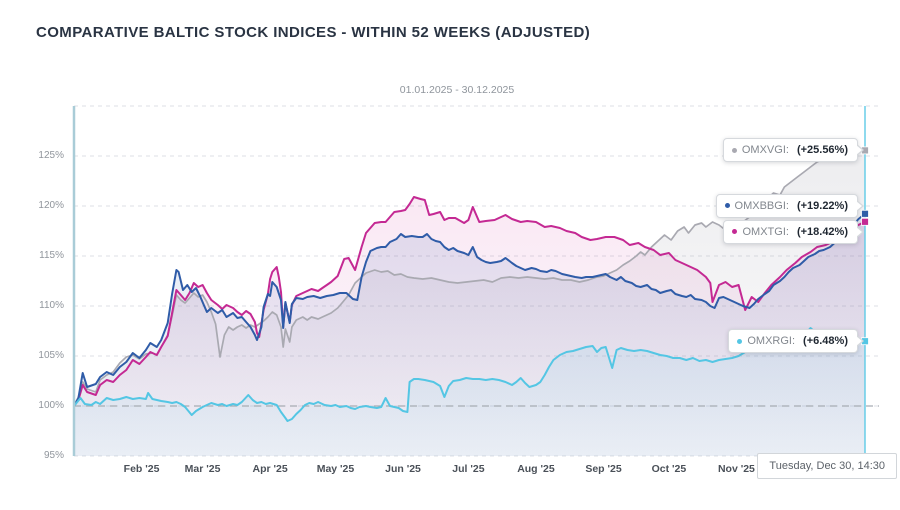 Image resolution: width=900 pixels, height=510 pixels. I want to click on y-axis-label: 95%, so click(53, 455).